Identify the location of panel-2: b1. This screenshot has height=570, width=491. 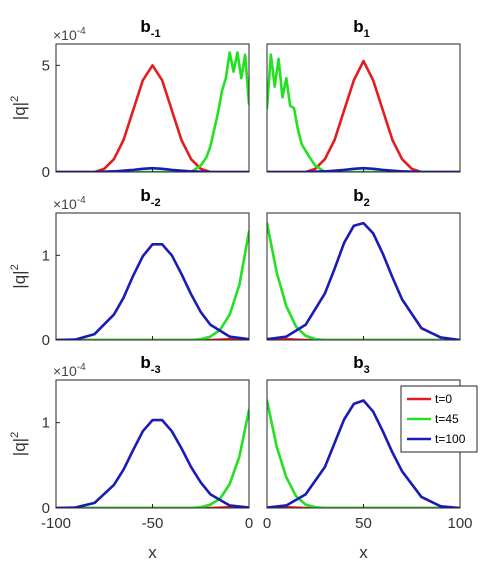
(363, 95).